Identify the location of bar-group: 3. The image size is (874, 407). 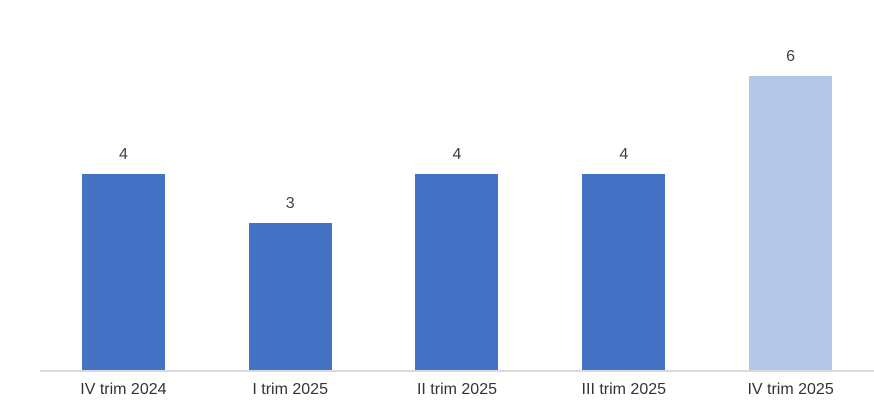
(290, 282).